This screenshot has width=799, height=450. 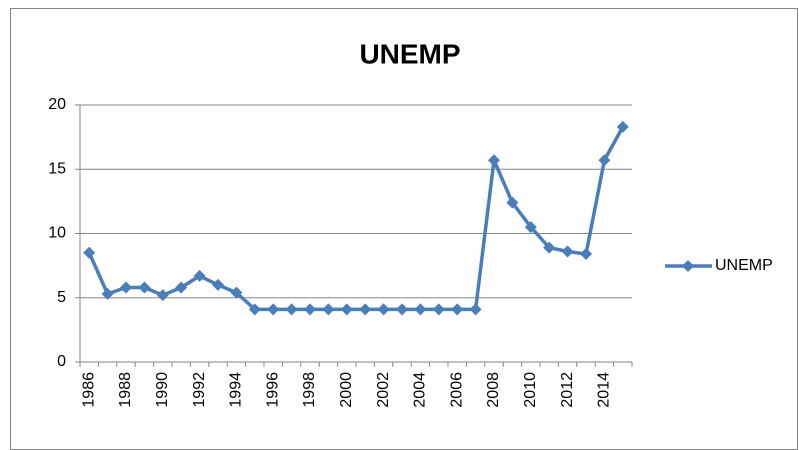 I want to click on x-tick-label: 1994, so click(x=236, y=390).